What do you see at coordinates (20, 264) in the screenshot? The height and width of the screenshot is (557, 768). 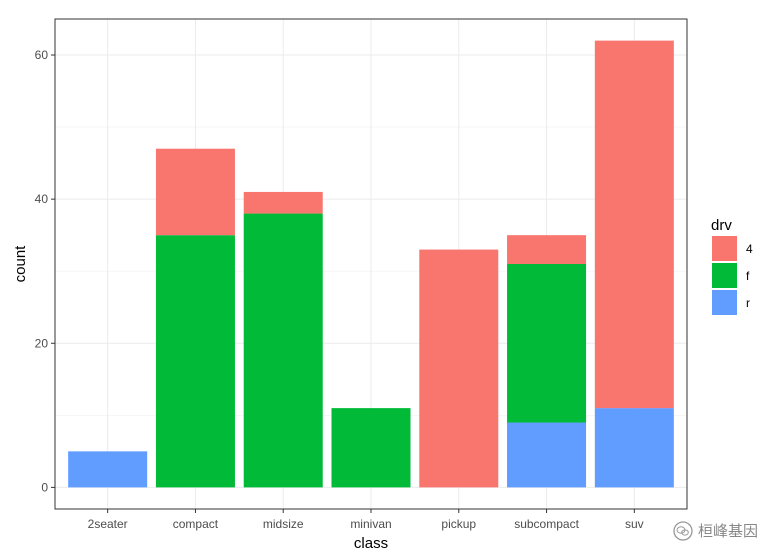 I see `y-axis-title: count` at bounding box center [20, 264].